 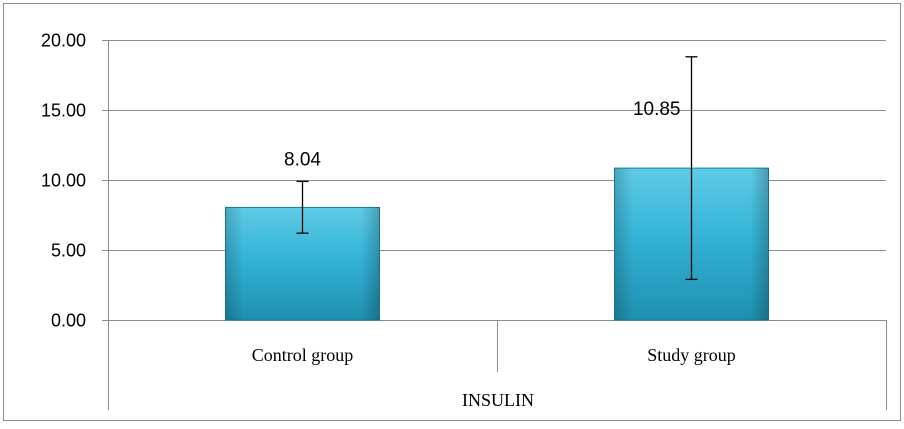 What do you see at coordinates (482, 134) in the screenshot?
I see `value-labels: 8.04 10.85` at bounding box center [482, 134].